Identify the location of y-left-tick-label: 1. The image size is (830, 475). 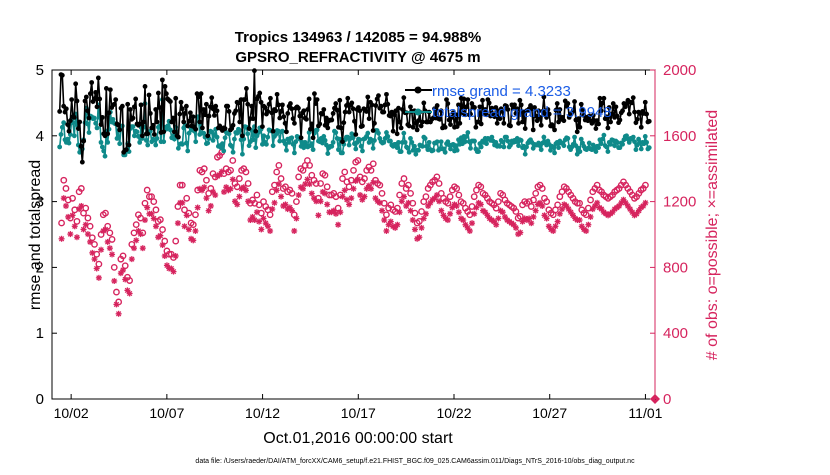
(40, 333).